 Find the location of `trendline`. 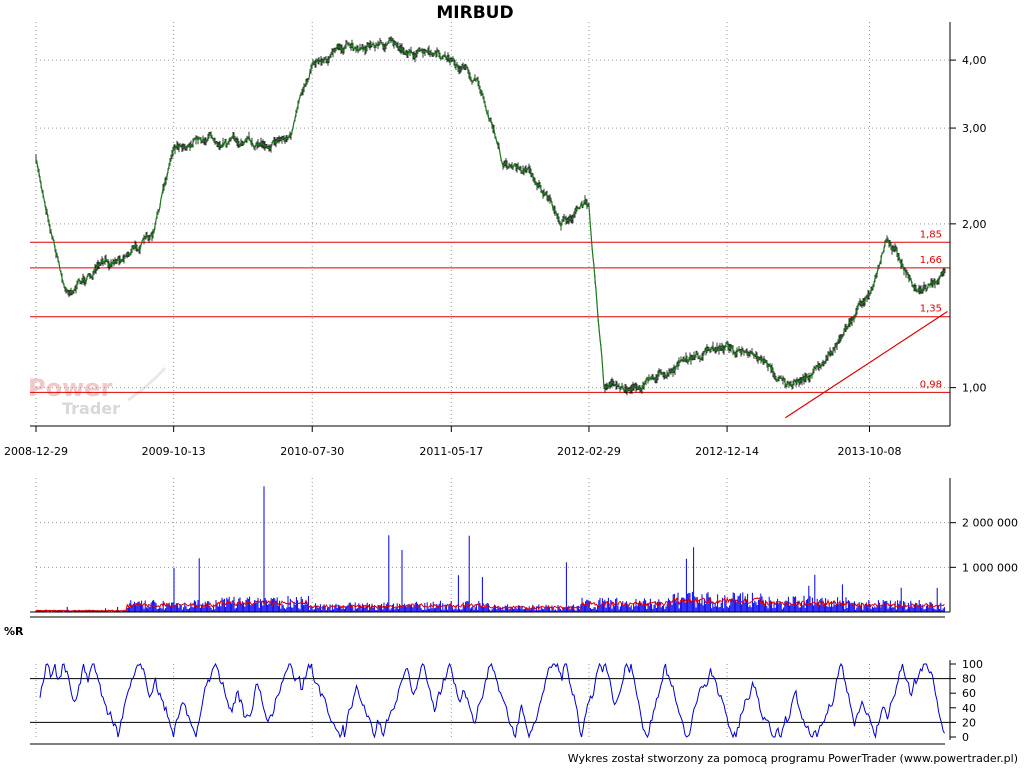

trendline is located at coordinates (866, 365).